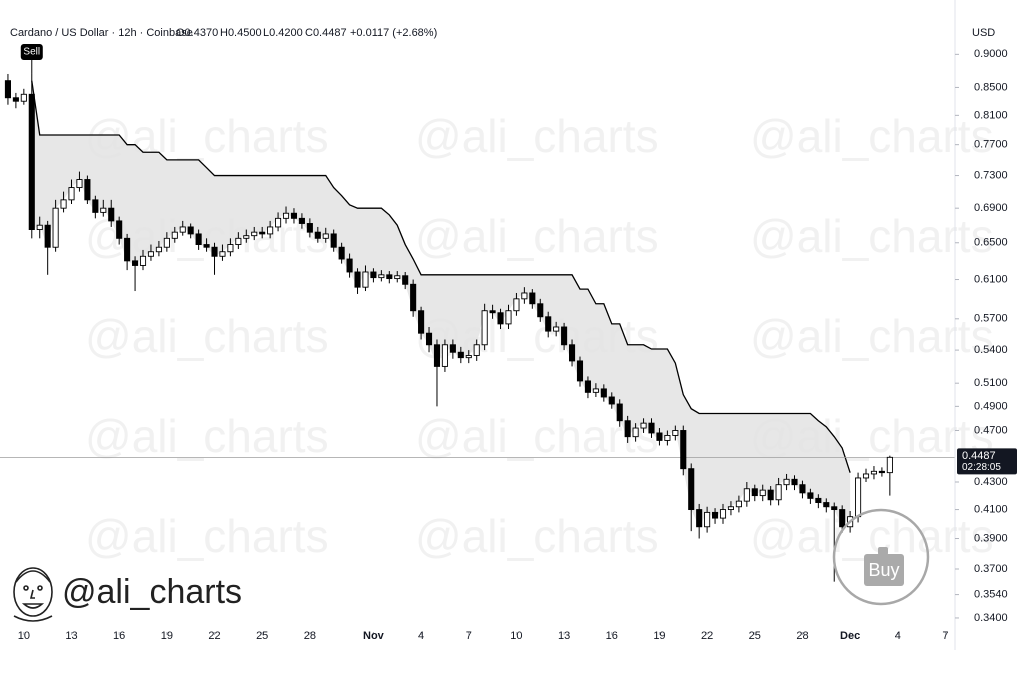 The width and height of the screenshot is (1024, 693). I want to click on y-tick-label: 0.6900, so click(991, 208).